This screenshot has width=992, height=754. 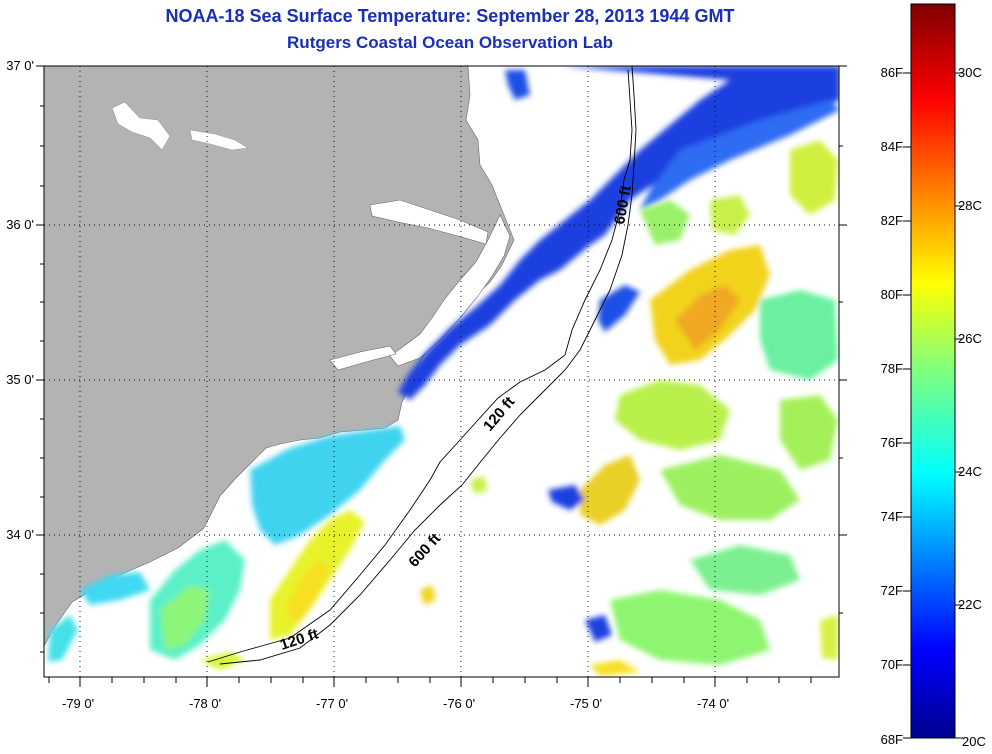 I want to click on lon-label: -77 0', so click(x=332, y=703).